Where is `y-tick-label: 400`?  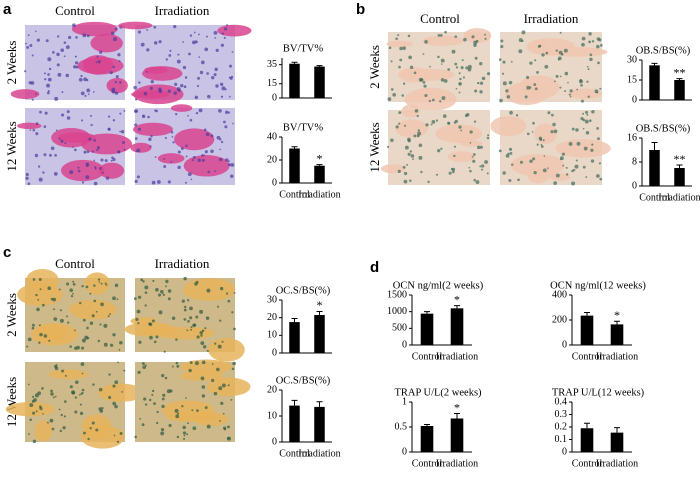
y-tick-label: 400 is located at coordinates (559, 294).